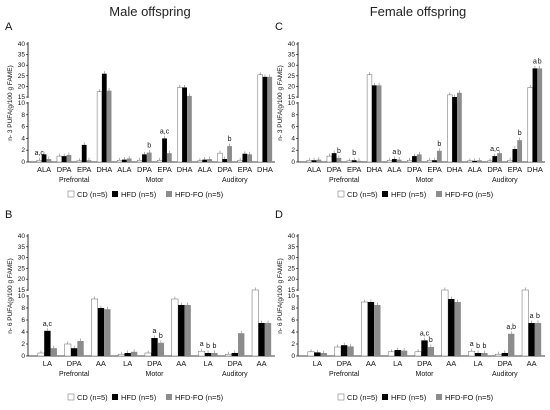 The height and width of the screenshot is (410, 550). What do you see at coordinates (495, 149) in the screenshot?
I see `significance-label: a,c` at bounding box center [495, 149].